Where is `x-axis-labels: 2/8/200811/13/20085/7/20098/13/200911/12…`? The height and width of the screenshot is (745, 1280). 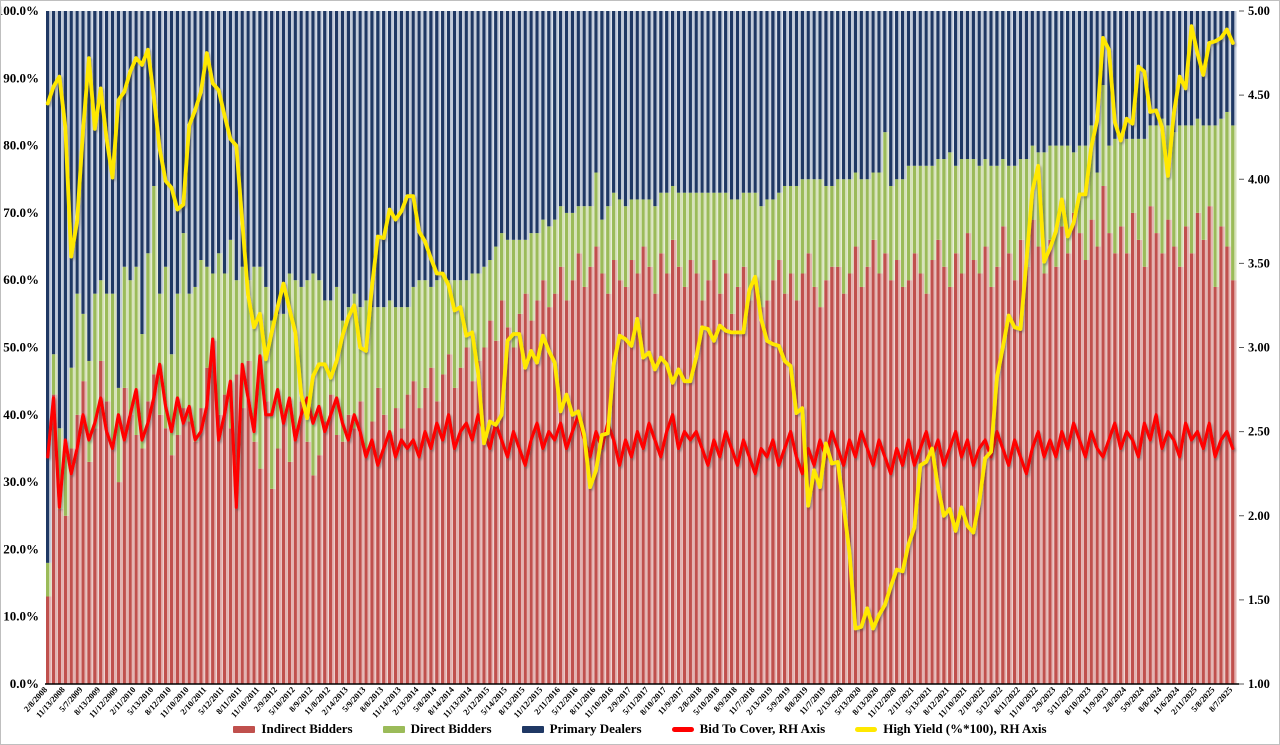
x-axis-labels: 2/8/200811/13/20085/7/20098/13/200911/12… is located at coordinates (628, 702).